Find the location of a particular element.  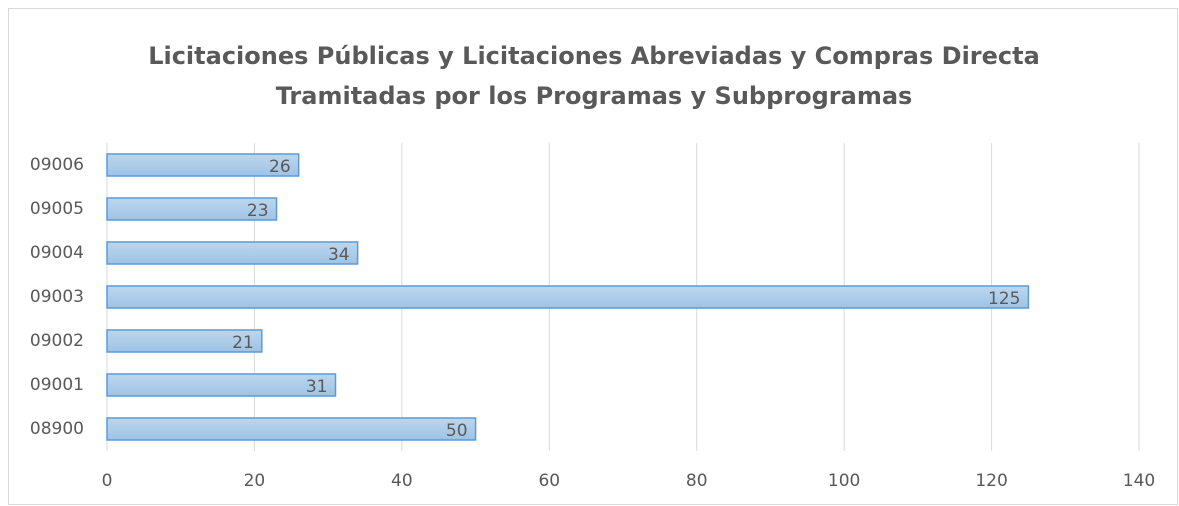

x-tick-label: 0 is located at coordinates (107, 481).